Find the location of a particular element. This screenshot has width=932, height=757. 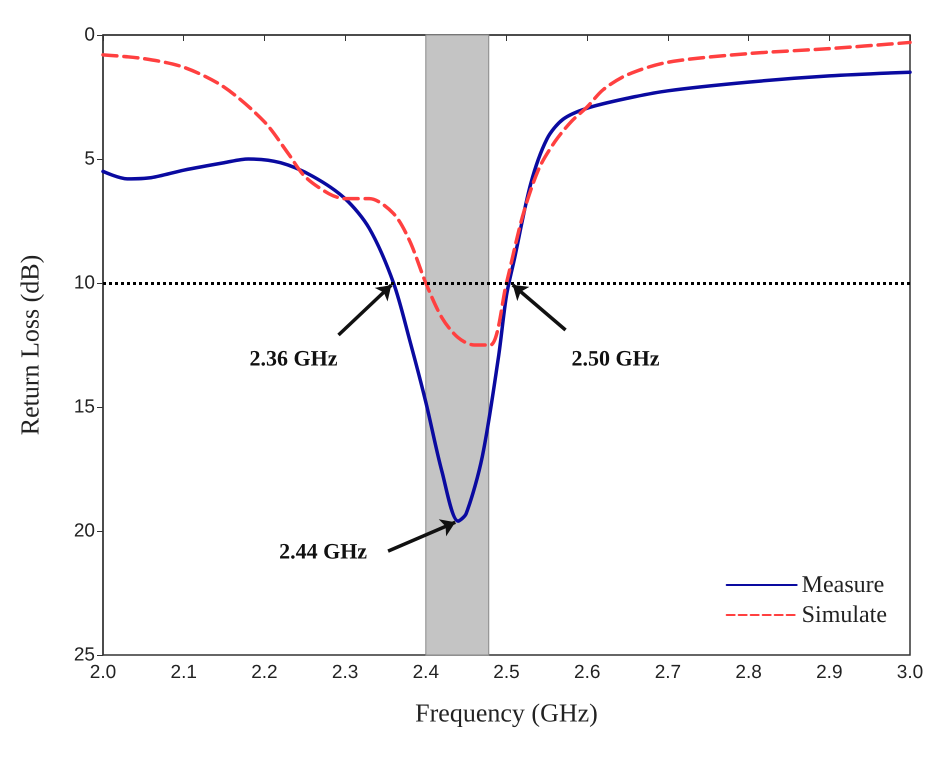

x-tick-label: 3.0 is located at coordinates (910, 672).